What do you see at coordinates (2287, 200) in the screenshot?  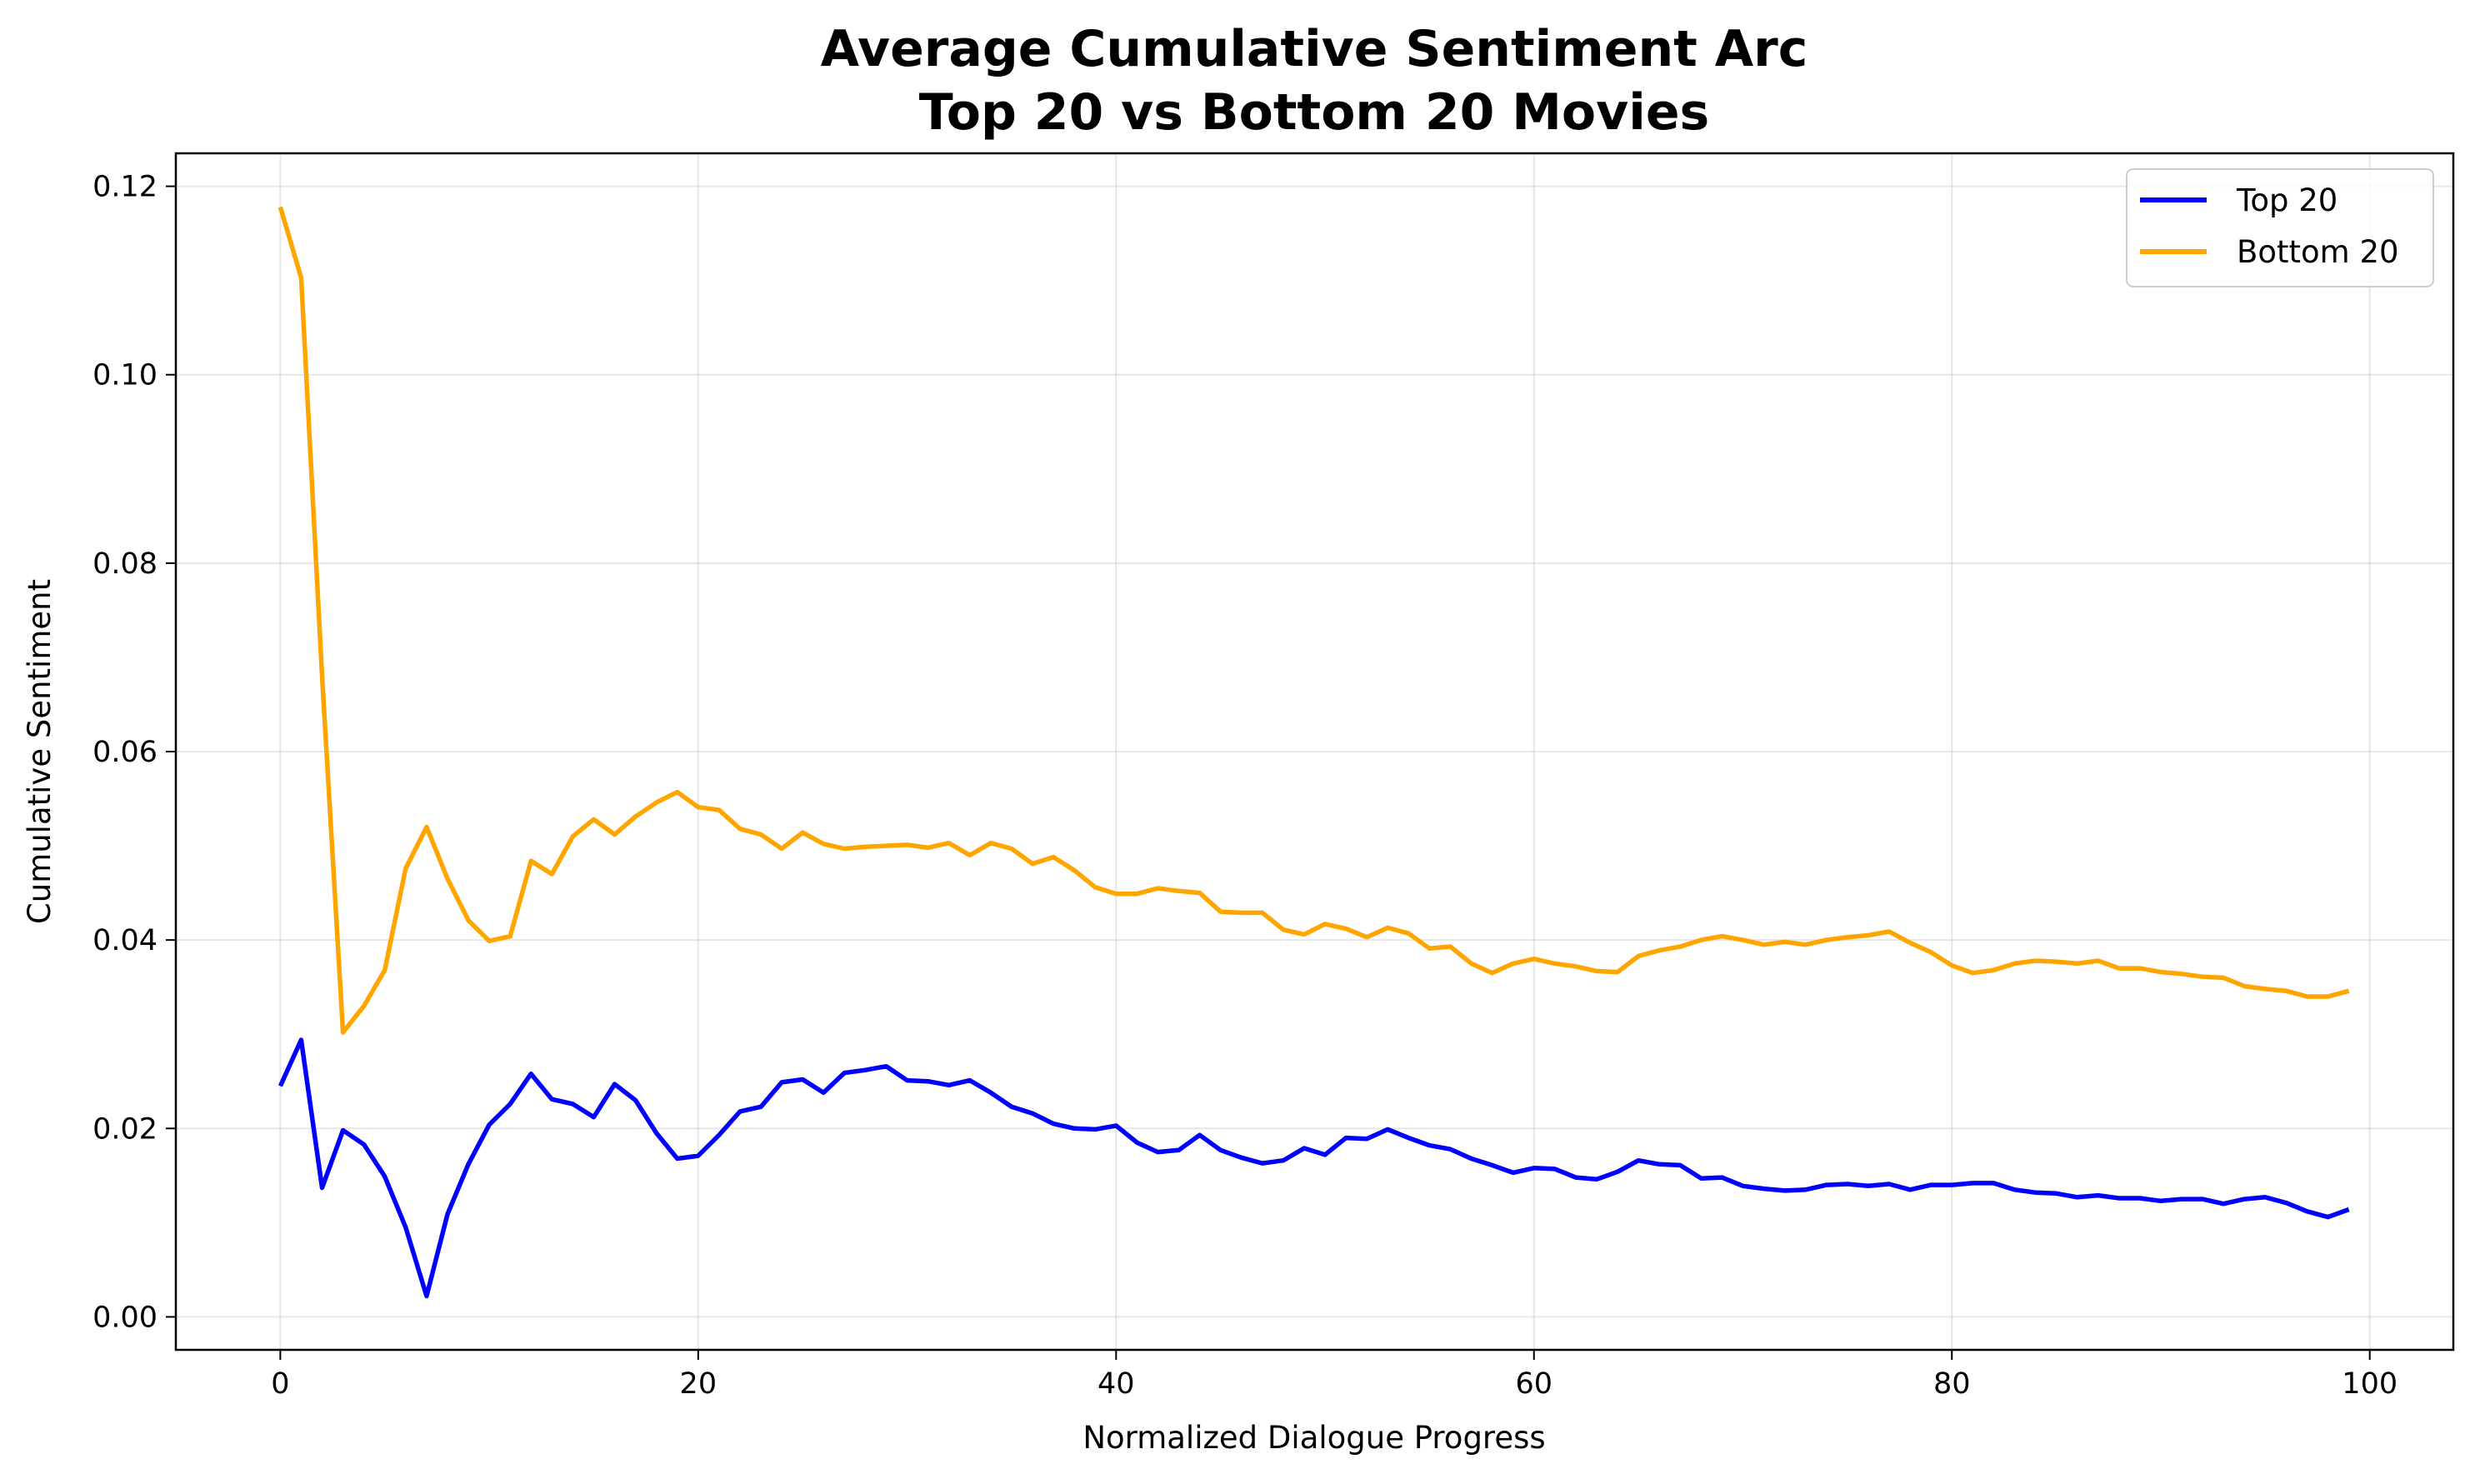 I see `legend-label-top-20: Top 20` at bounding box center [2287, 200].